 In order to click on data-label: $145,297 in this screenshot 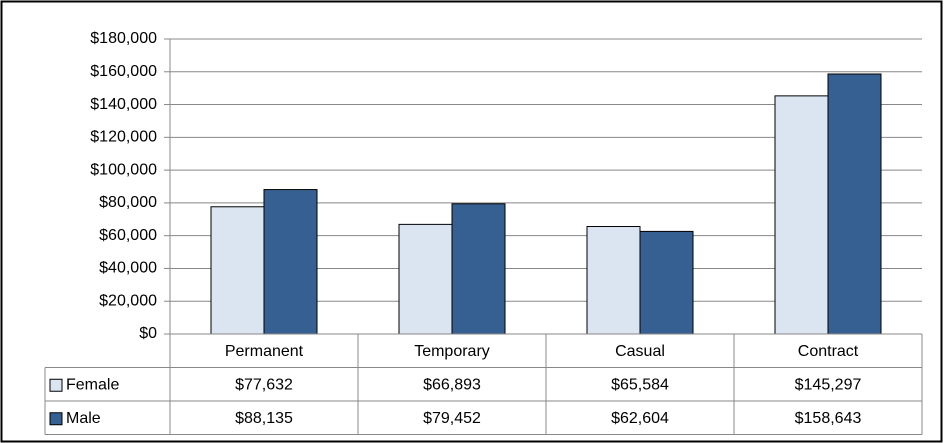, I will do `click(828, 384)`.